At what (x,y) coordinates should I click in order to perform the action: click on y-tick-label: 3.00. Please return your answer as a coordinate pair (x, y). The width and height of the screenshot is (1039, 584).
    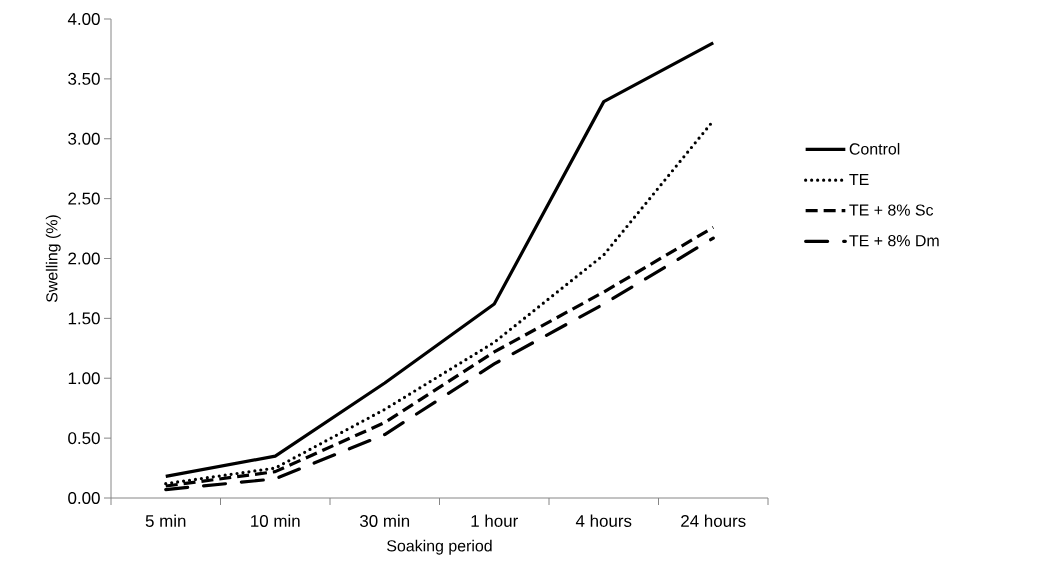
    Looking at the image, I should click on (84, 138).